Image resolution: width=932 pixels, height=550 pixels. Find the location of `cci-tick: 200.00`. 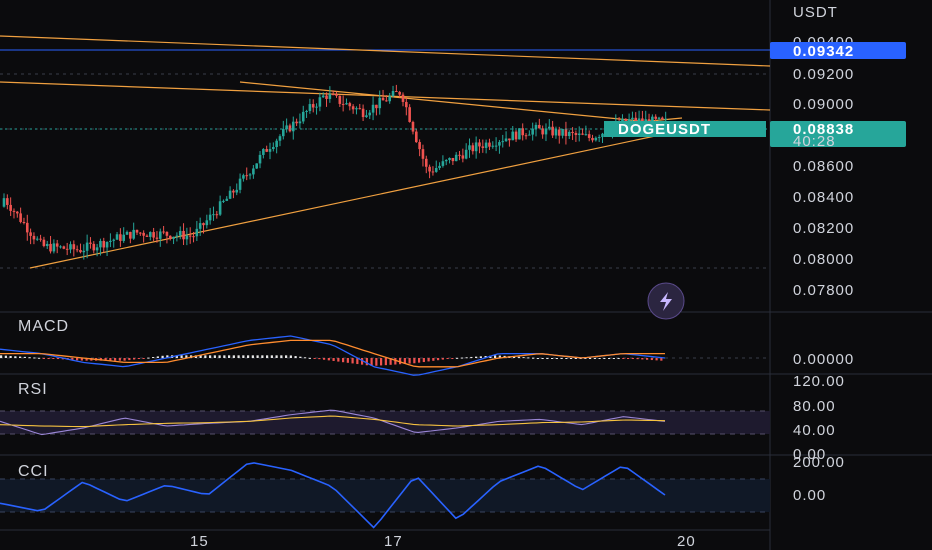

cci-tick: 200.00 is located at coordinates (819, 462).